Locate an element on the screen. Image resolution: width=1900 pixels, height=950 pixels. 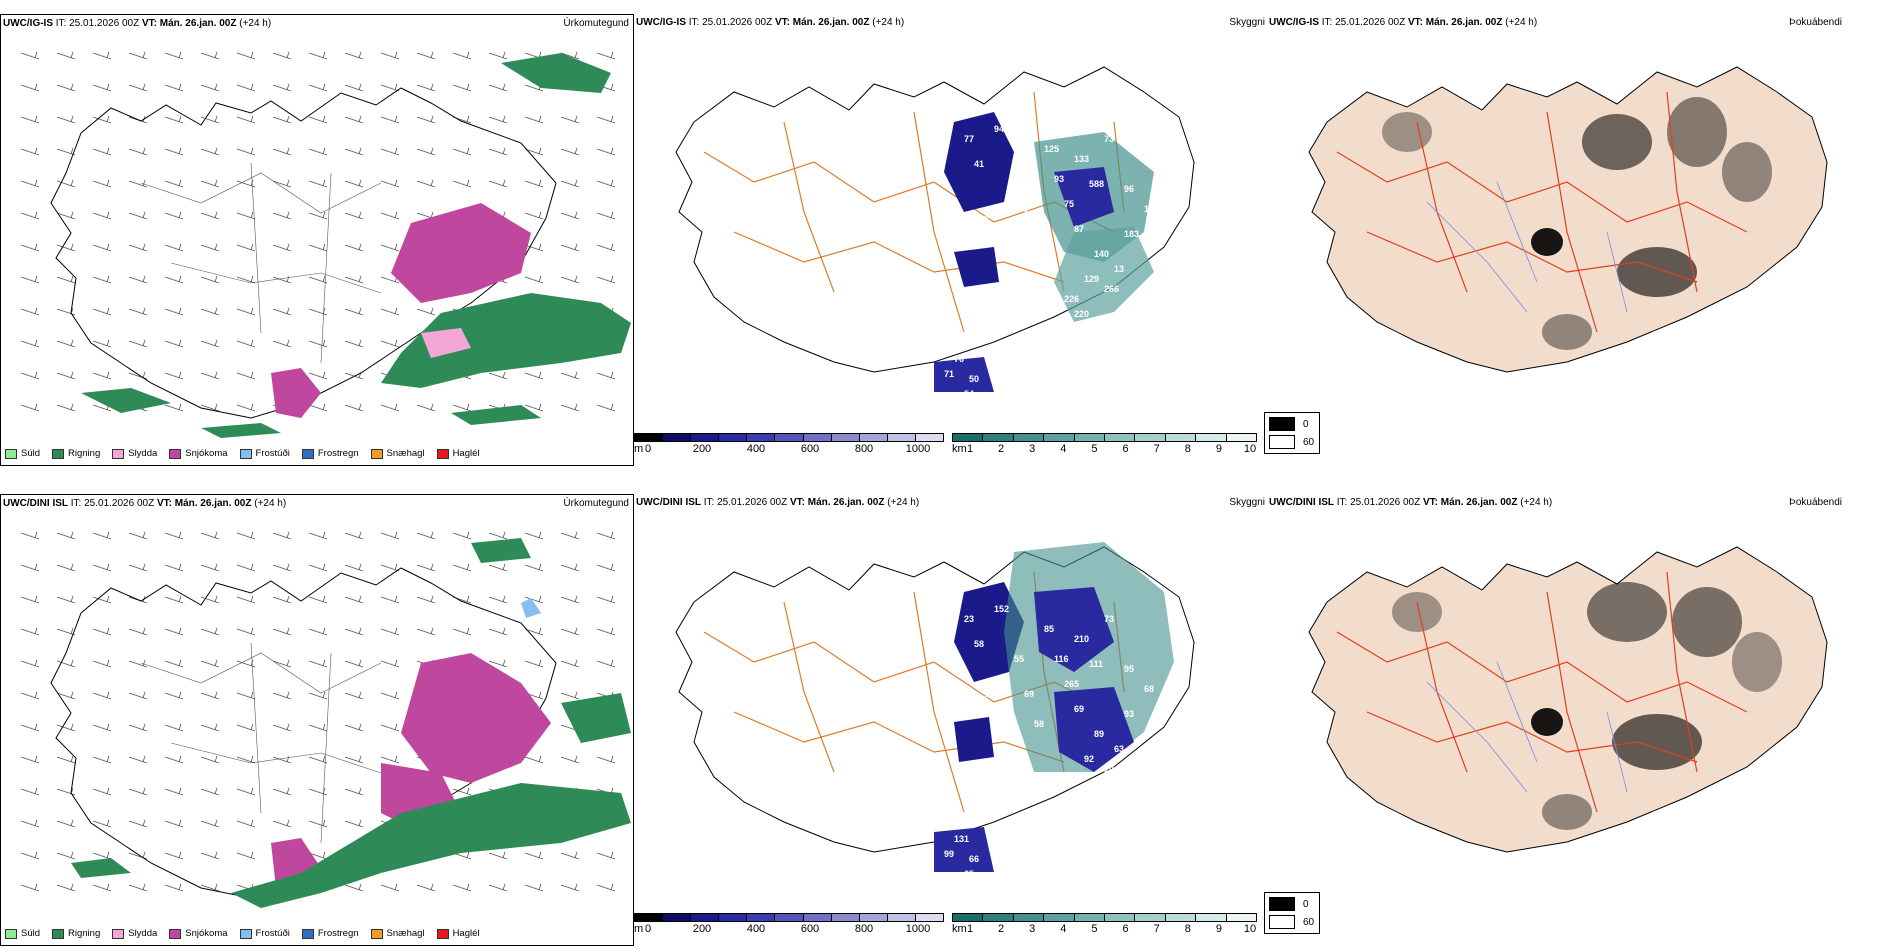
cloud-base-label: 96 is located at coordinates (1129, 189).